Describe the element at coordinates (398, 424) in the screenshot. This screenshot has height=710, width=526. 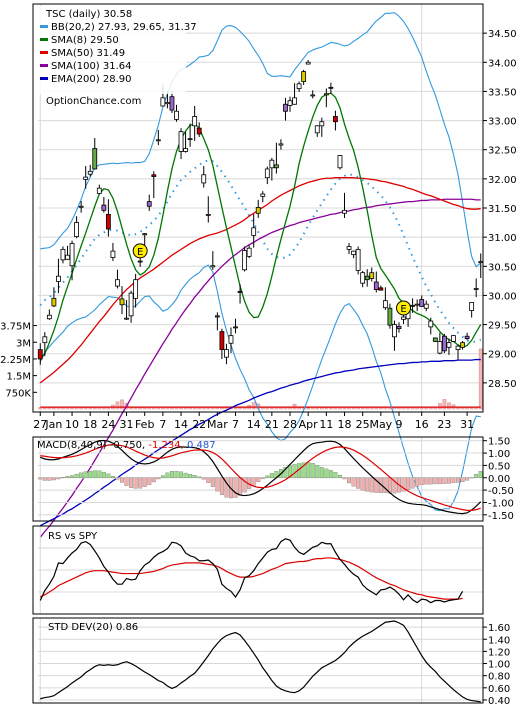
I see `date-label: 9` at that location.